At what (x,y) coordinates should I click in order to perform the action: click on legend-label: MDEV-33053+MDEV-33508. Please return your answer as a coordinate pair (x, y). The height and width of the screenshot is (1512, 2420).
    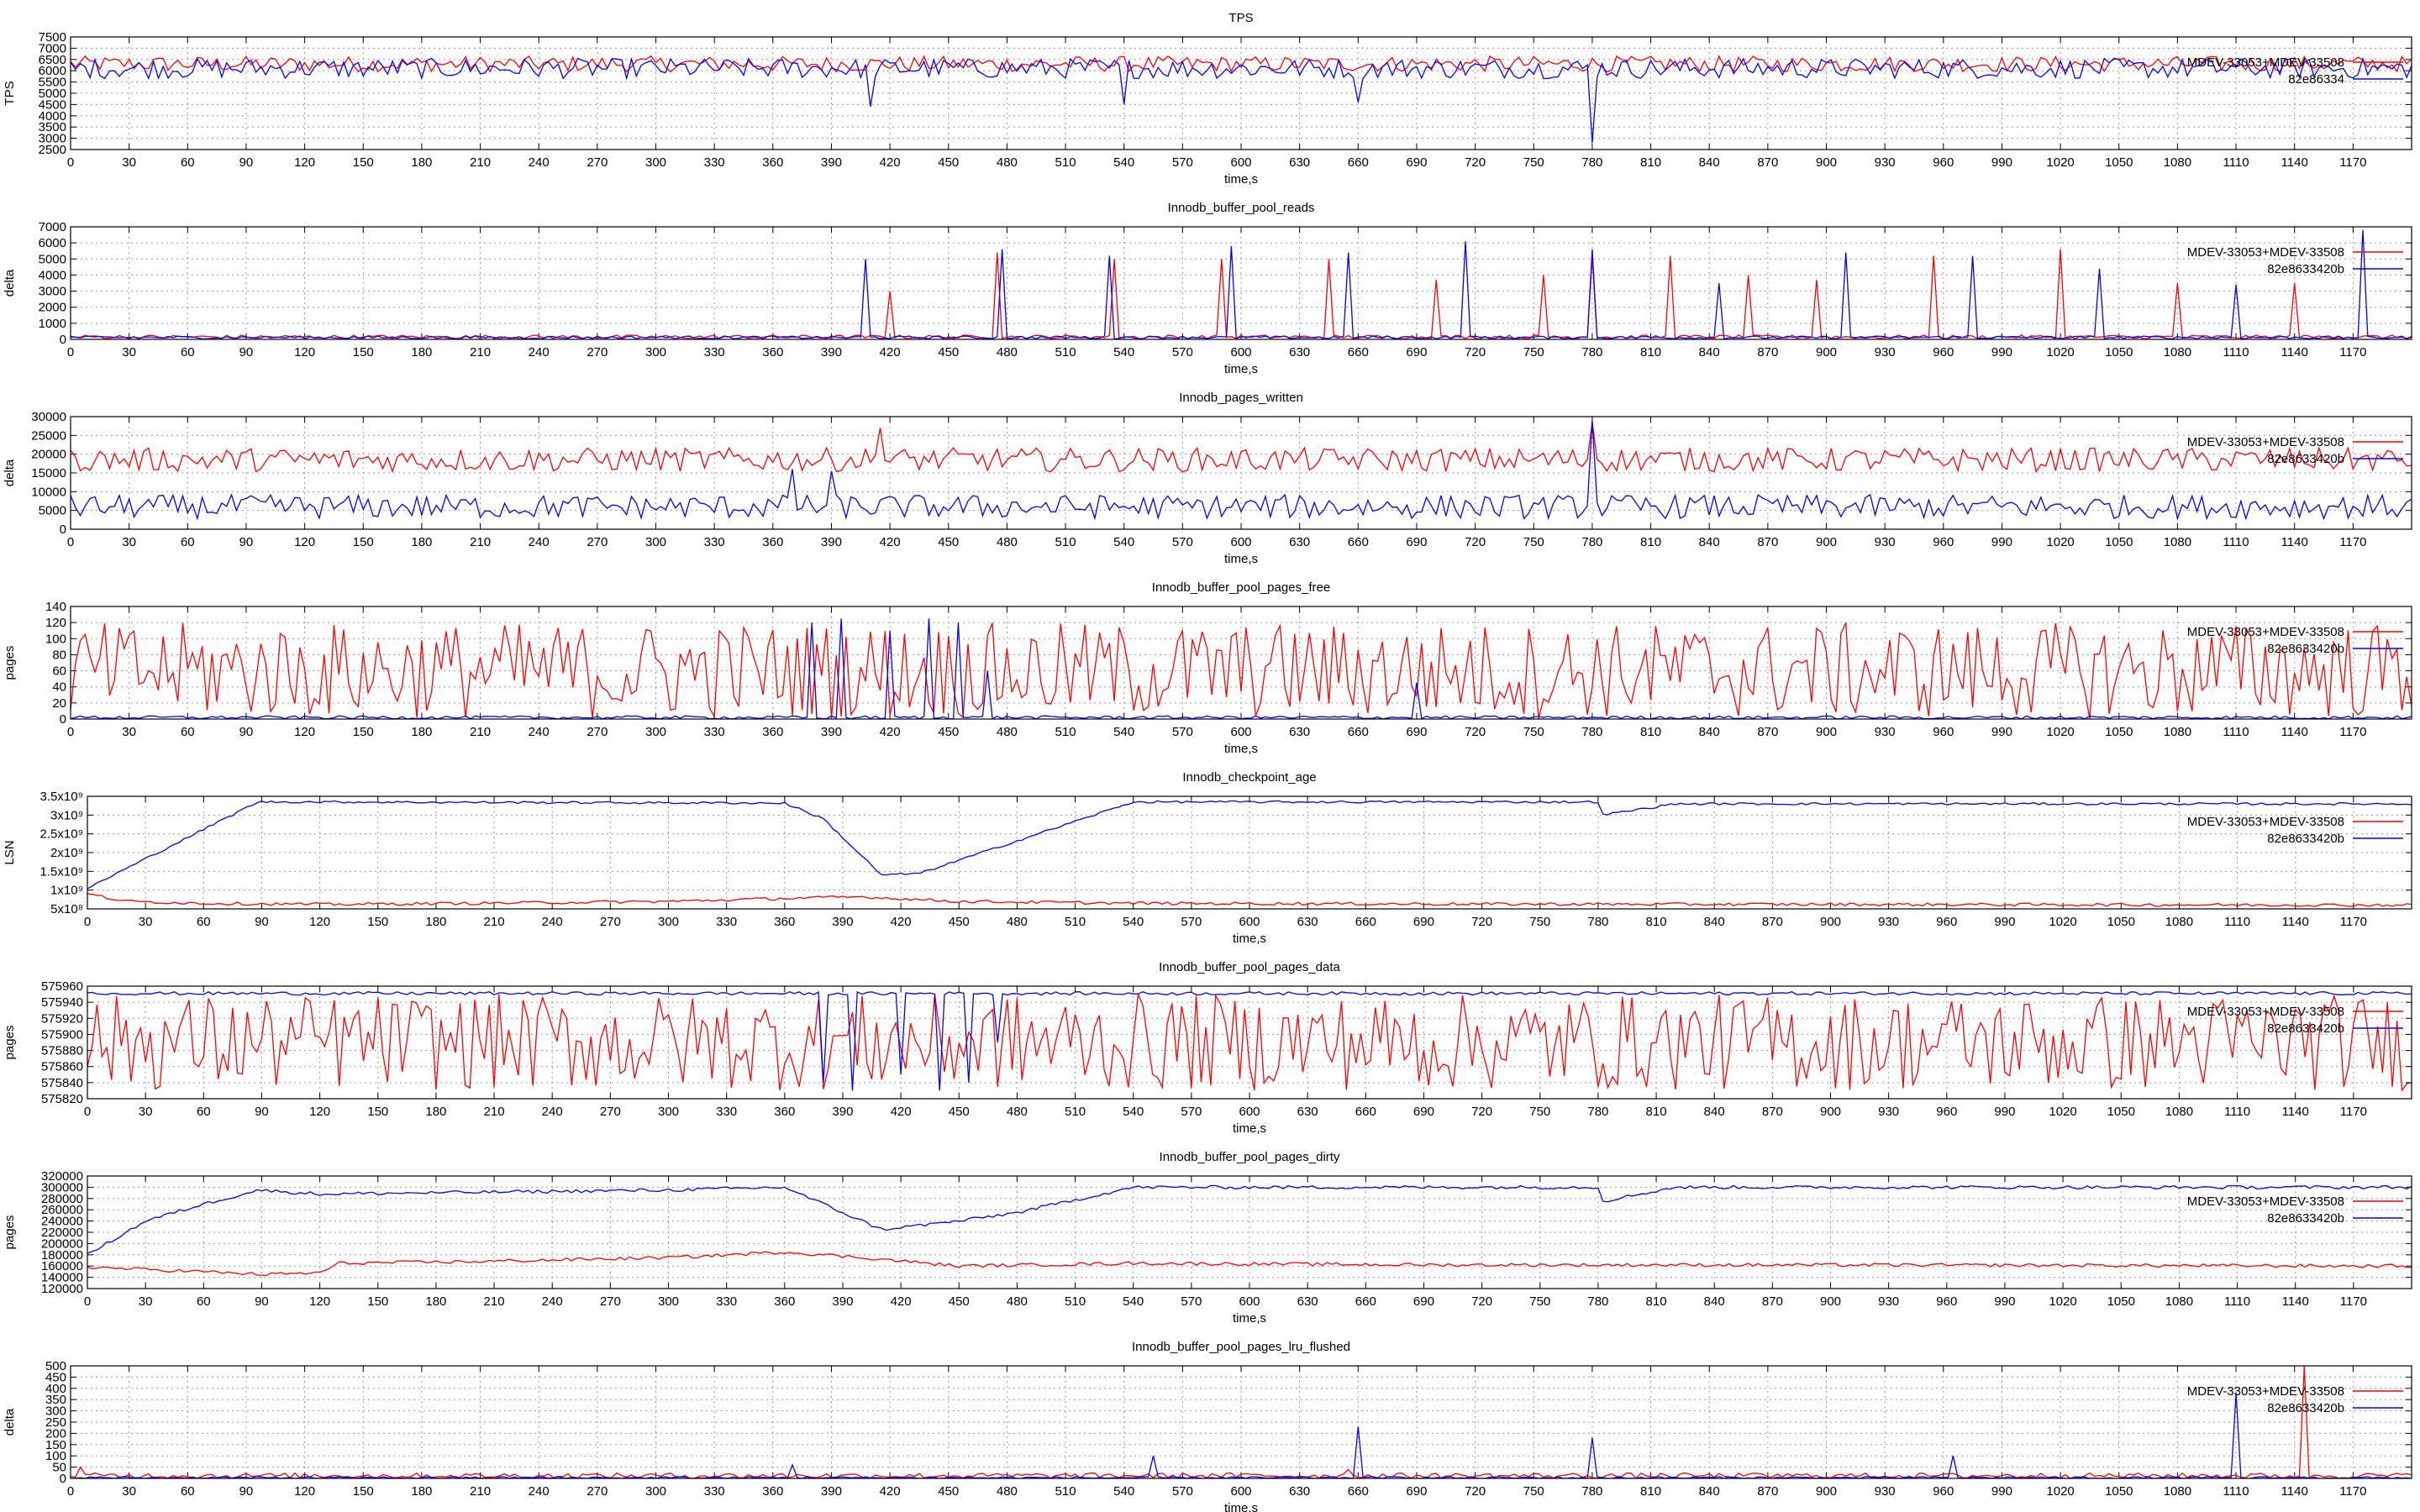
    Looking at the image, I should click on (2266, 442).